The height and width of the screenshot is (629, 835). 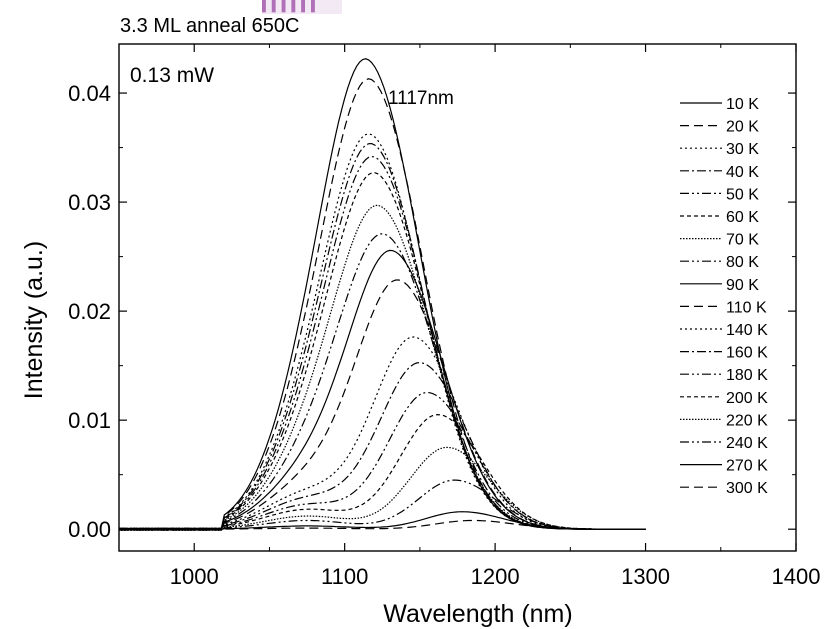 What do you see at coordinates (194, 576) in the screenshot?
I see `x-tick-label: 1000` at bounding box center [194, 576].